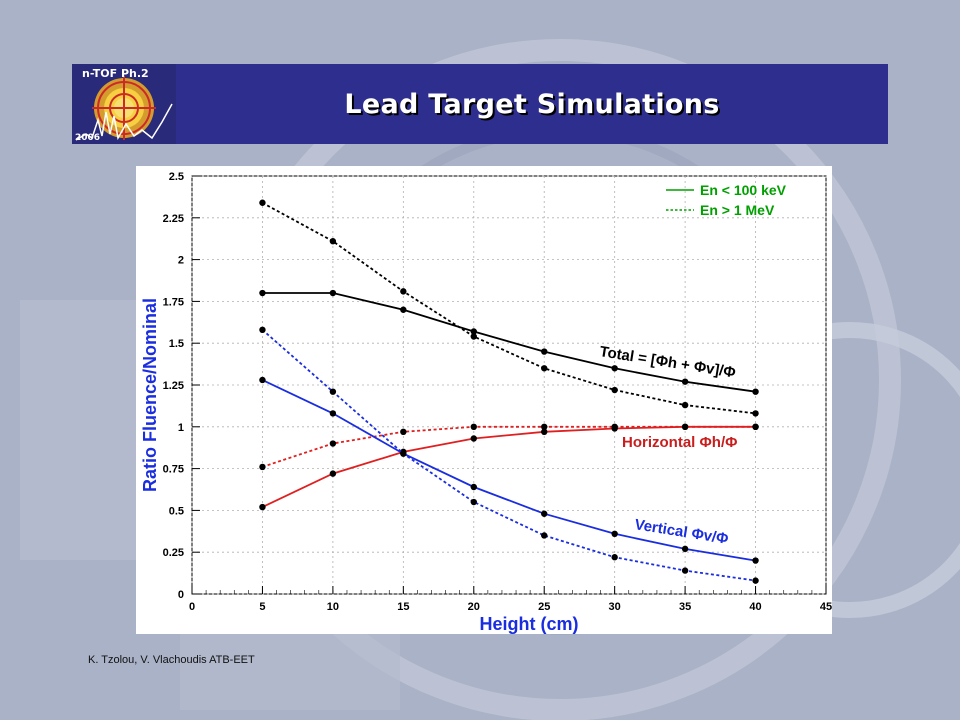 Image resolution: width=960 pixels, height=720 pixels. I want to click on x-tick-label: 35, so click(685, 607).